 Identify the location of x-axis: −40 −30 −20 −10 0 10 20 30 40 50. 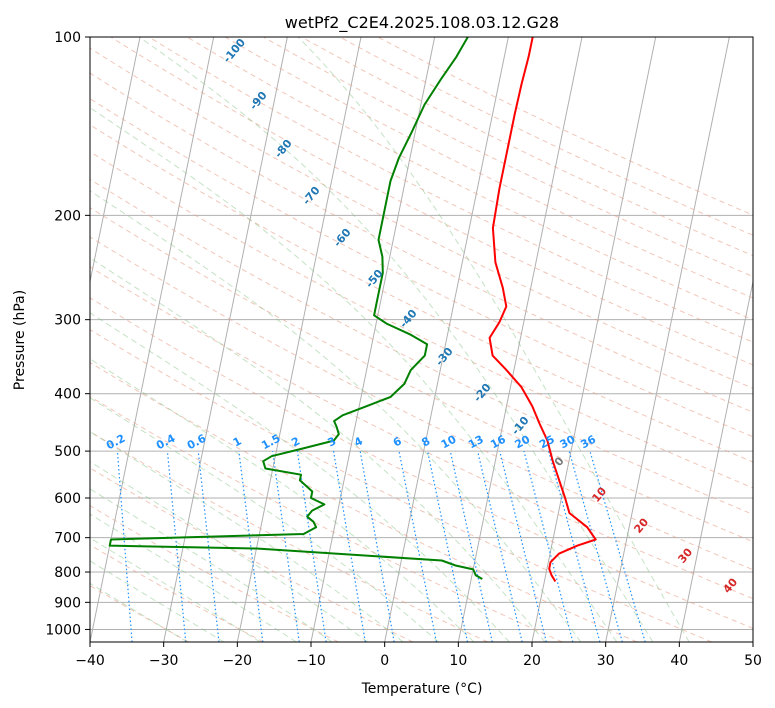
(418, 655).